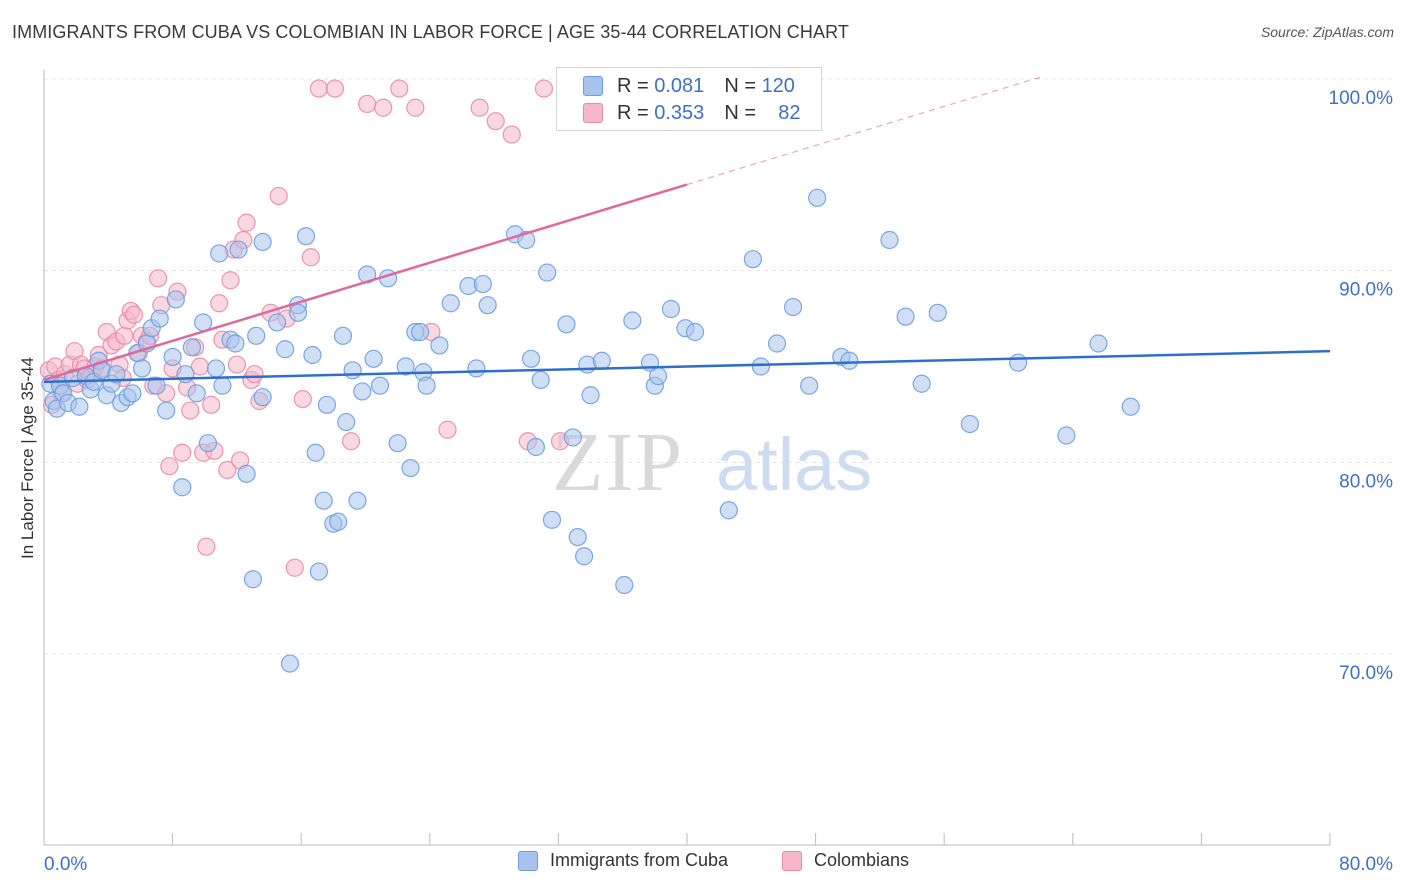 This screenshot has width=1406, height=892. What do you see at coordinates (623, 860) in the screenshot?
I see `legend-item-cuba: Immigrants from Cuba` at bounding box center [623, 860].